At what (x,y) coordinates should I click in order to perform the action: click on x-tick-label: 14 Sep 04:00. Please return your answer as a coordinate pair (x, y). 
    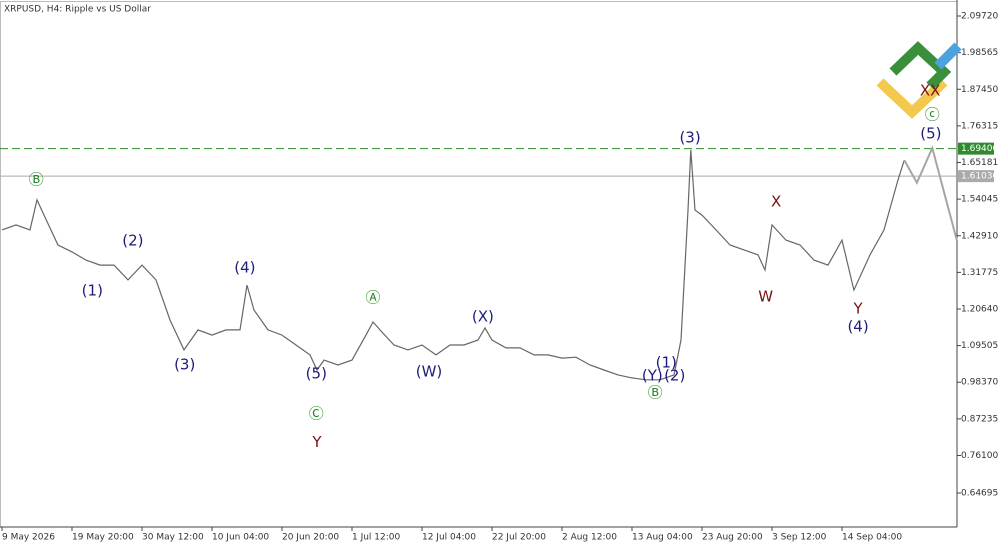
    Looking at the image, I should click on (872, 538).